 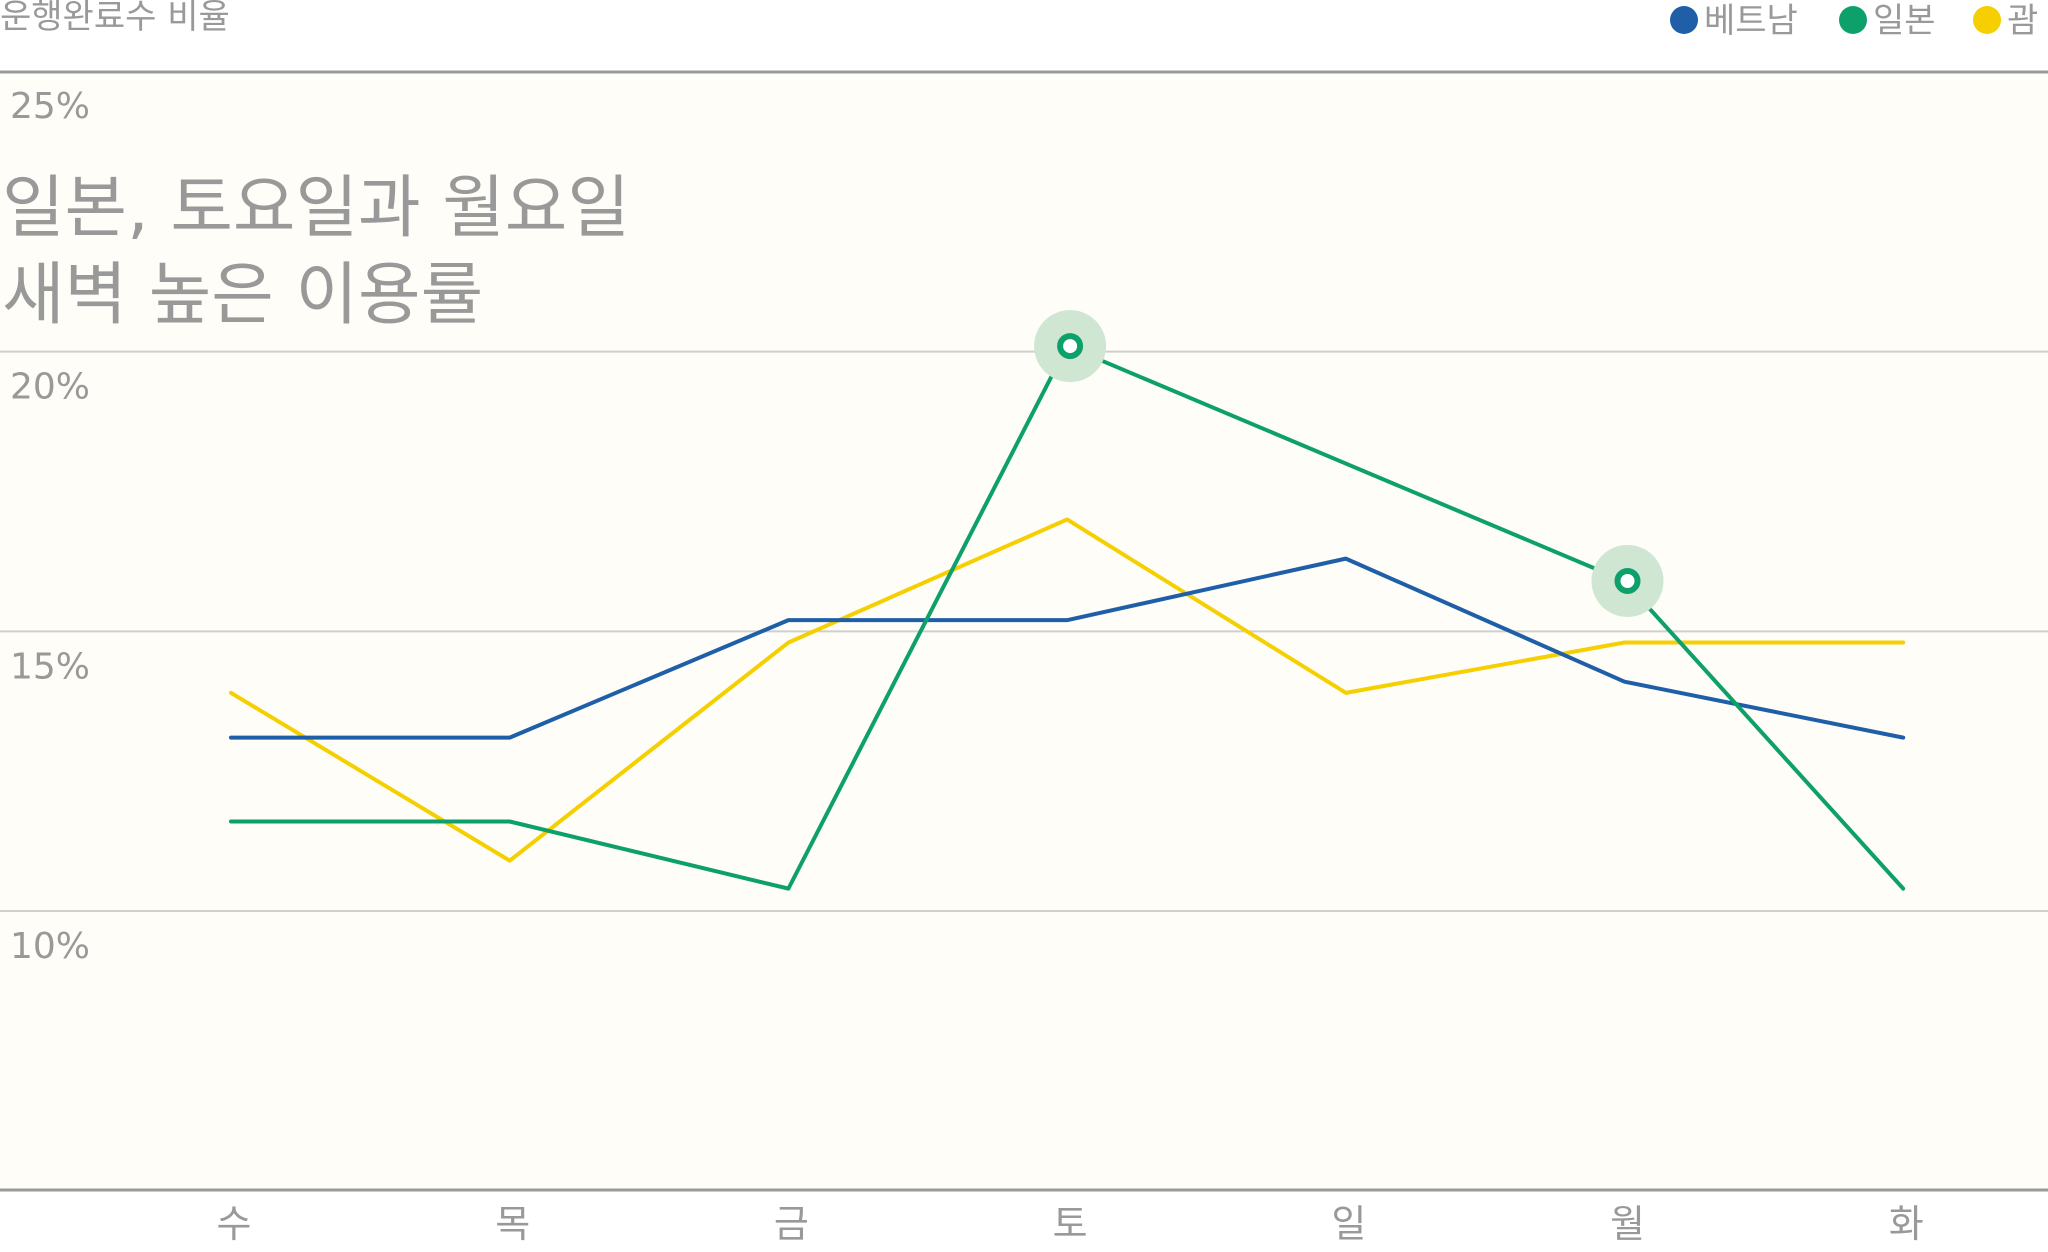 What do you see at coordinates (512, 1224) in the screenshot?
I see `x-tick-label: 목` at bounding box center [512, 1224].